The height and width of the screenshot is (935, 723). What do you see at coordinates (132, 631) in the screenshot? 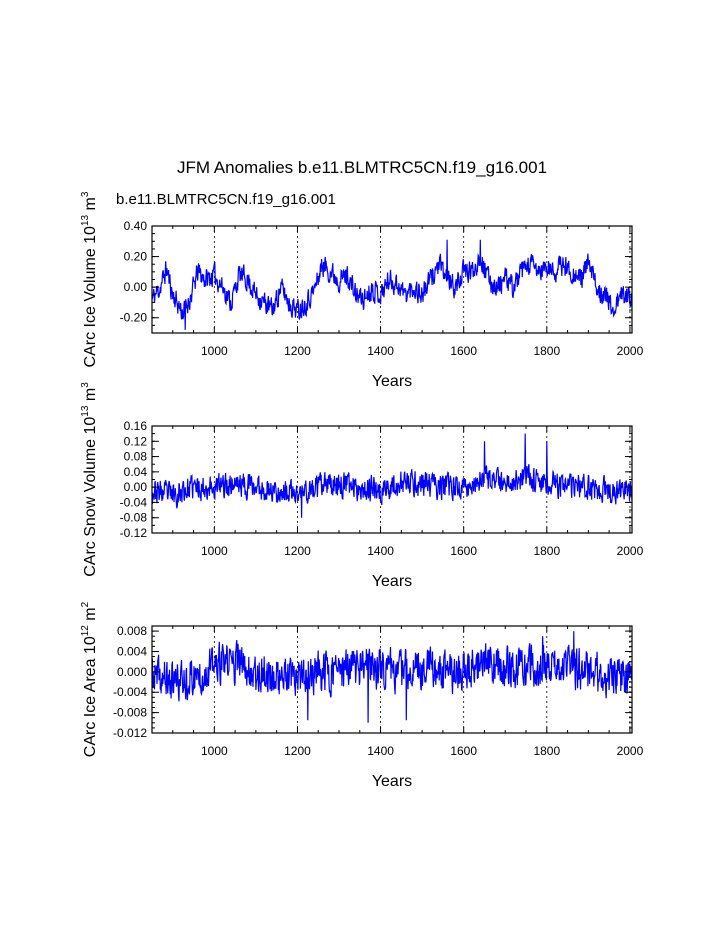
I see `y-tick-label: 0.008` at bounding box center [132, 631].